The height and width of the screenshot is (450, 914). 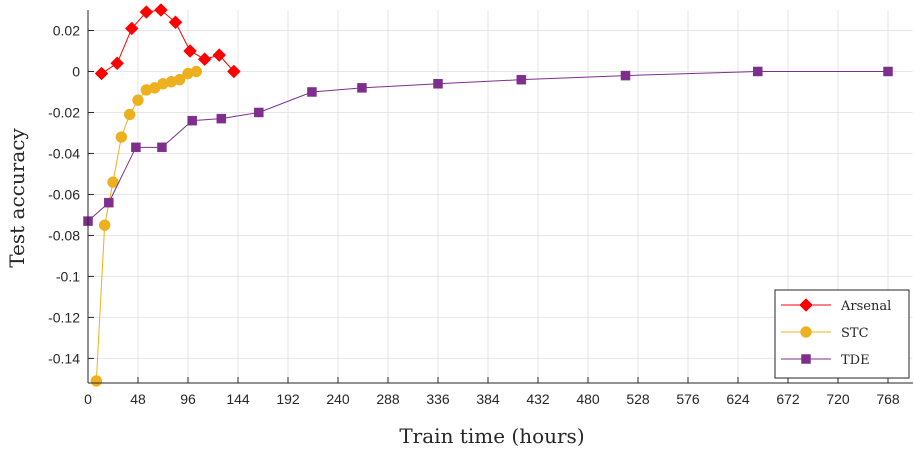 What do you see at coordinates (66, 30) in the screenshot?
I see `y-tick-label: 0.02` at bounding box center [66, 30].